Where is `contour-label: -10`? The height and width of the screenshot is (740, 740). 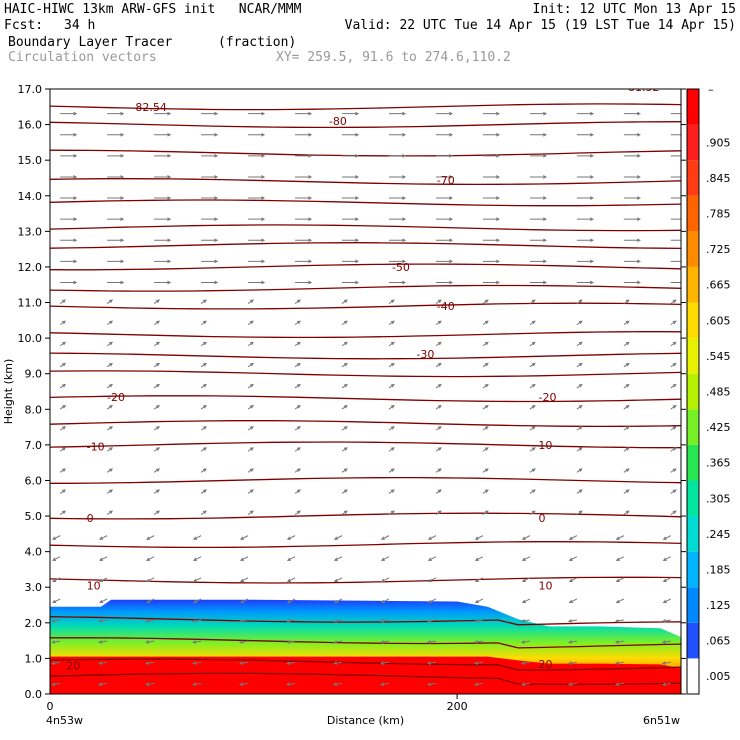
contour-label: -10 is located at coordinates (543, 445).